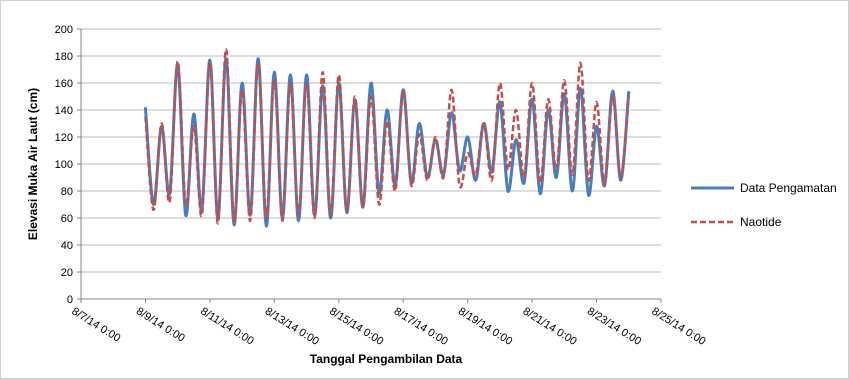 Image resolution: width=849 pixels, height=379 pixels. I want to click on y-tick-label: 120, so click(64, 138).